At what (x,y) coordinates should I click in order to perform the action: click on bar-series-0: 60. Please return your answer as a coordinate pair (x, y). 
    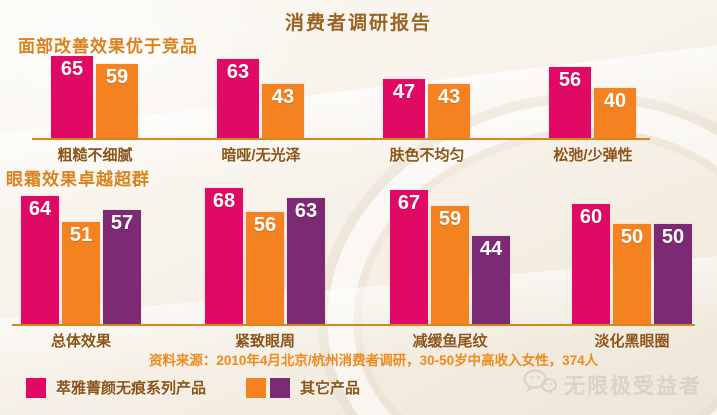
    Looking at the image, I should click on (591, 264).